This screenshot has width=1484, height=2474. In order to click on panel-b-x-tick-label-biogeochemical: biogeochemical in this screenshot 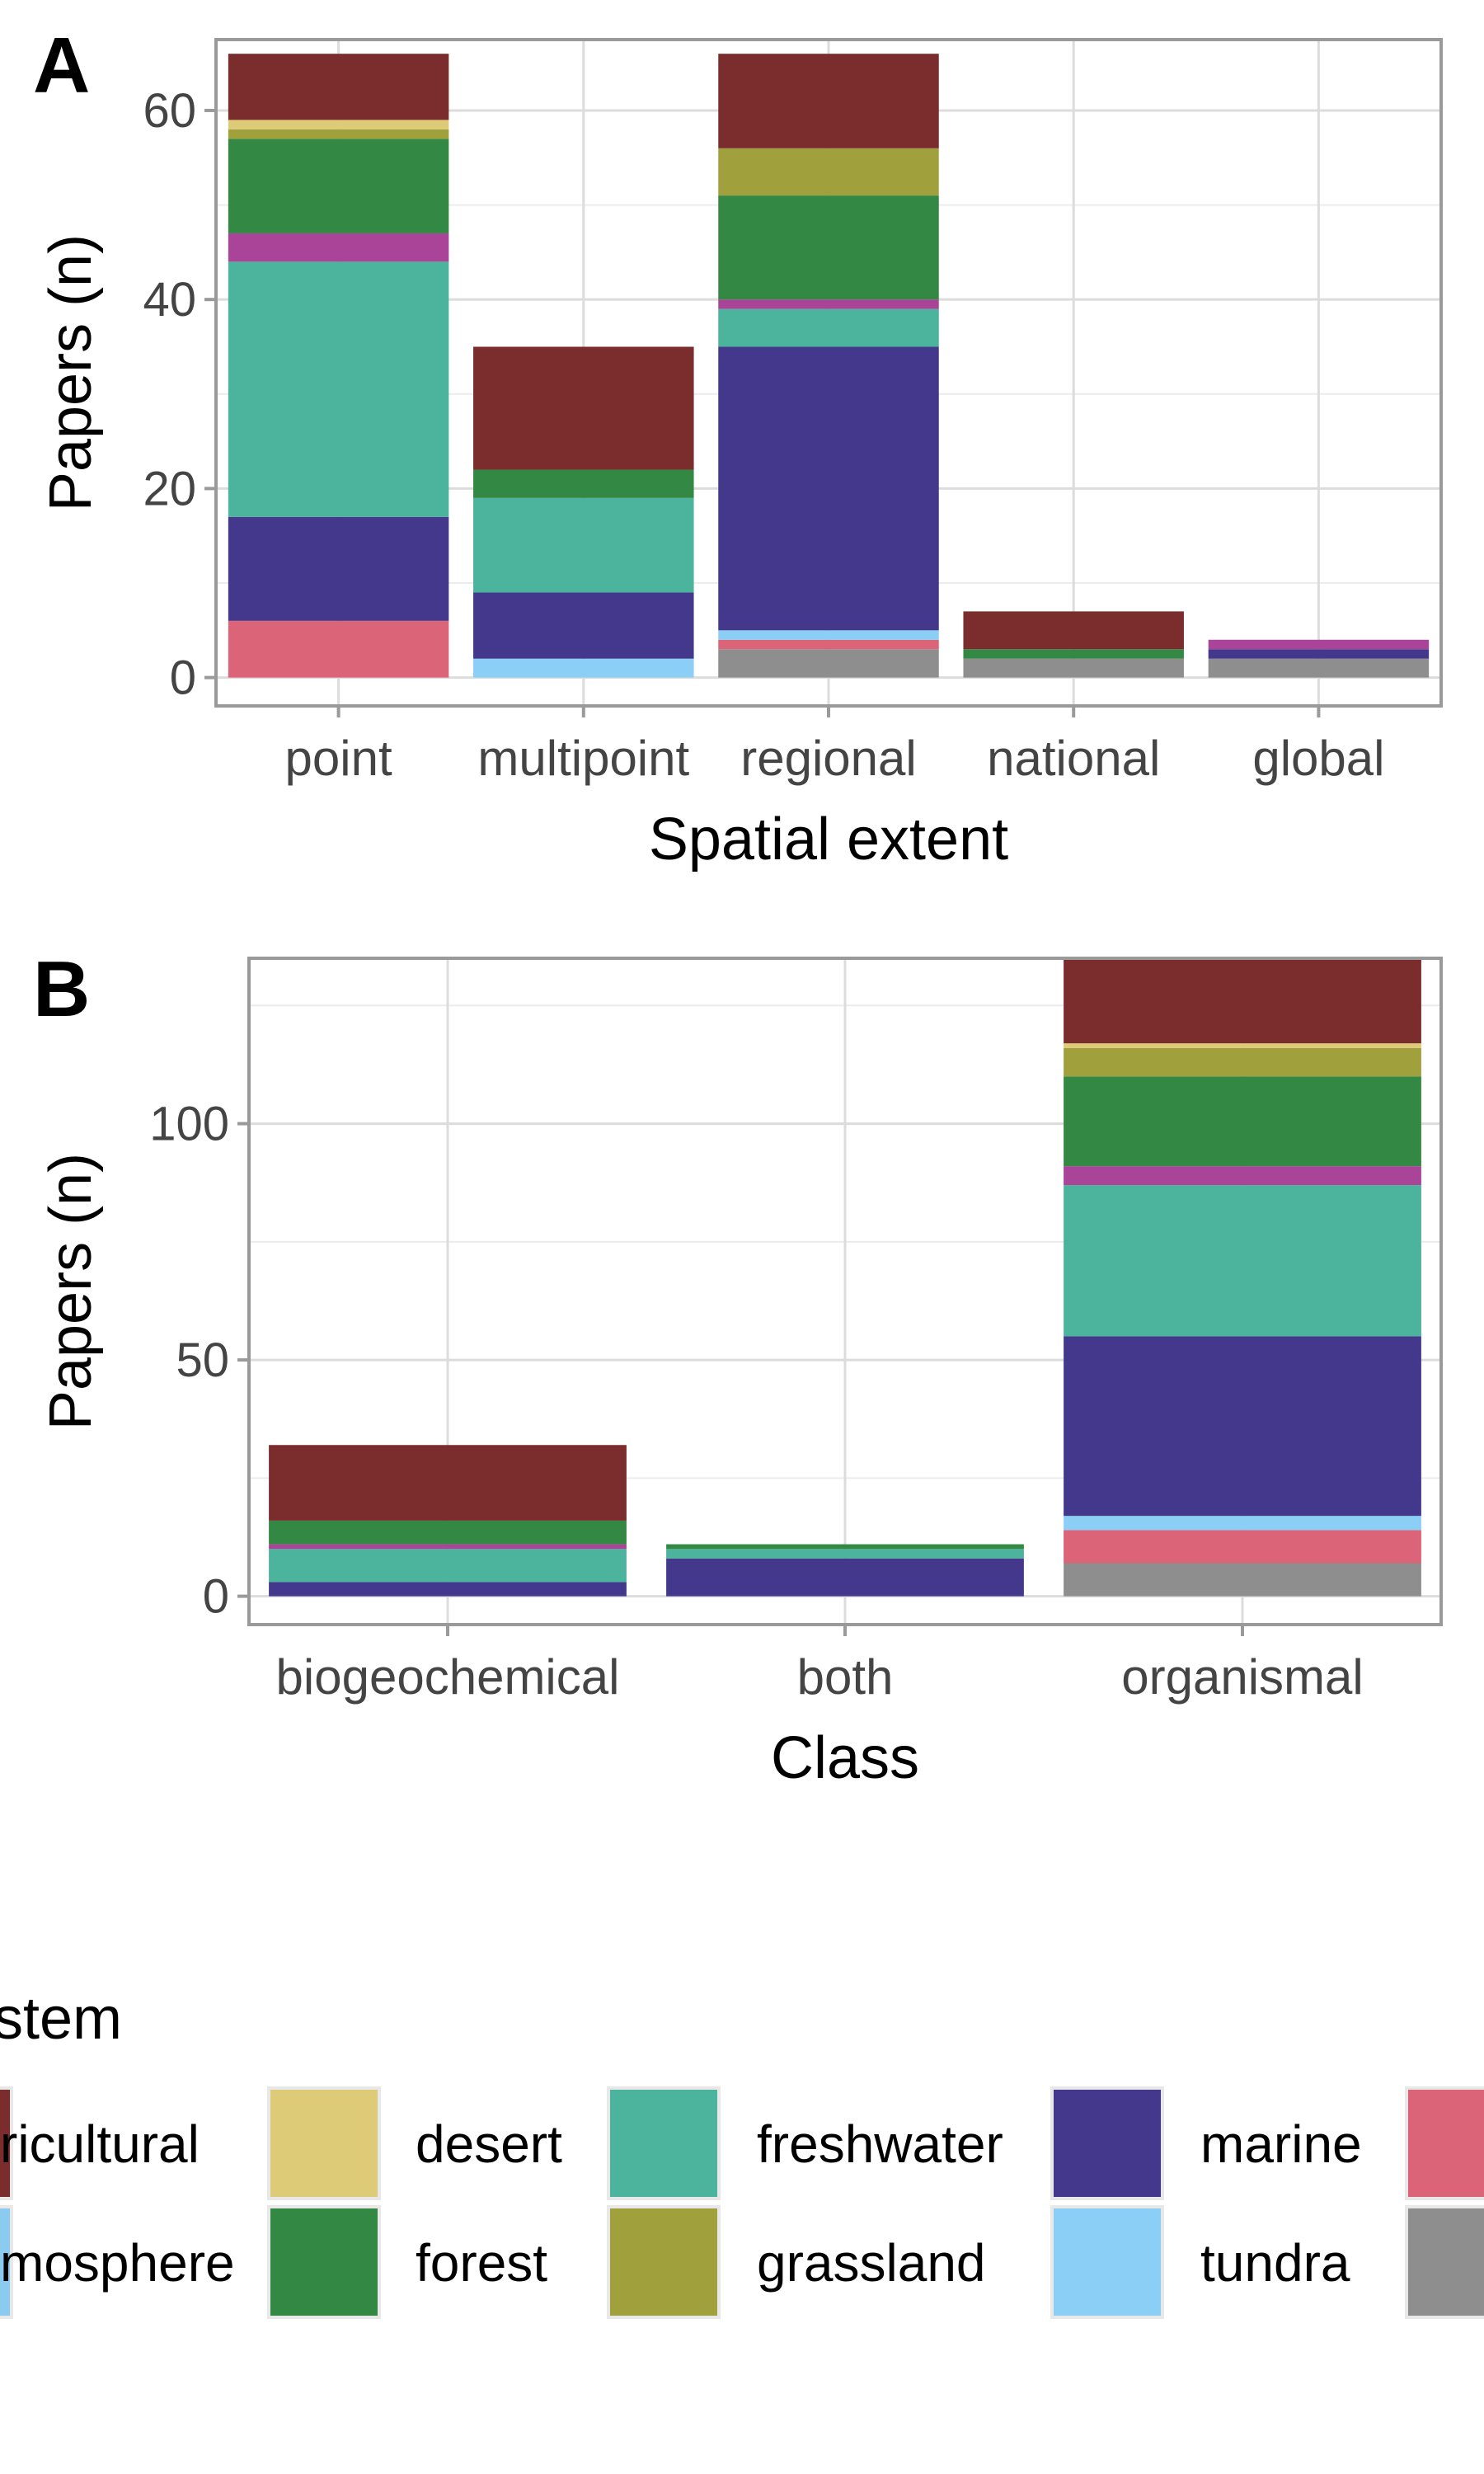, I will do `click(448, 1677)`.